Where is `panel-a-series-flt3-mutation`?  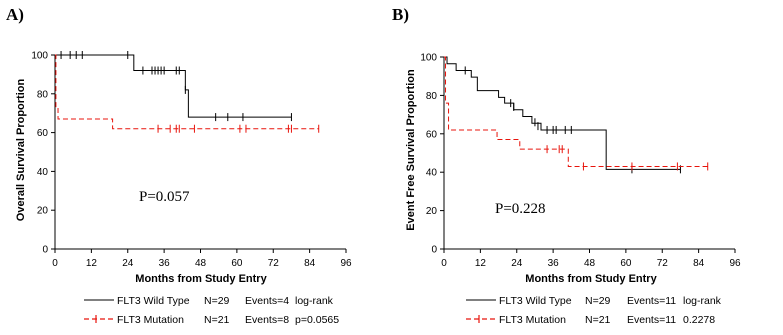
panel-a-series-flt3-mutation is located at coordinates (187, 92).